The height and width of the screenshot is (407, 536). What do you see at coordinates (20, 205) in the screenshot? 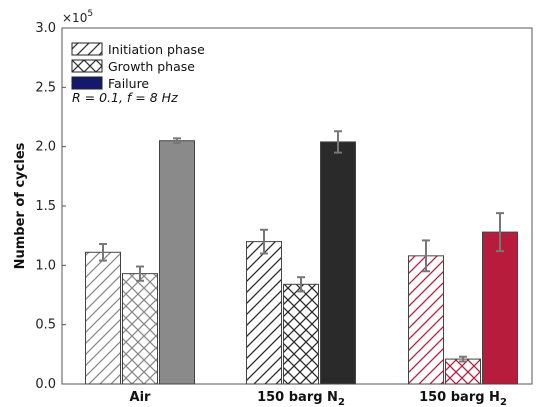
I see `y-axis-label: Number of cycles` at bounding box center [20, 205].